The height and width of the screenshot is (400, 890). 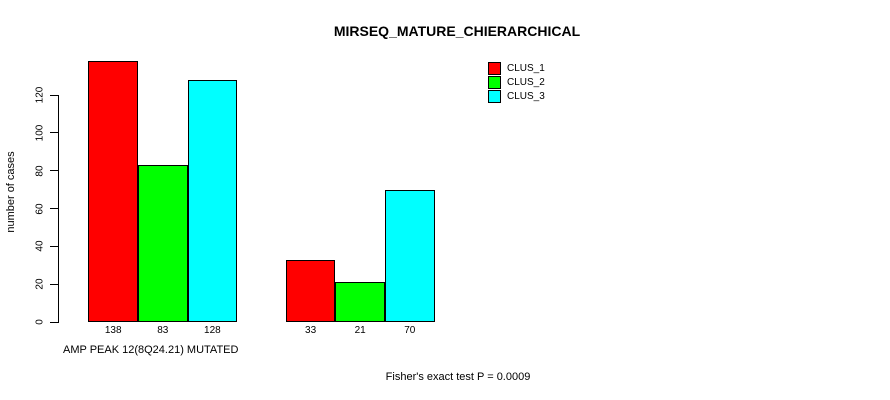 What do you see at coordinates (113, 330) in the screenshot?
I see `bar-value-label: 138` at bounding box center [113, 330].